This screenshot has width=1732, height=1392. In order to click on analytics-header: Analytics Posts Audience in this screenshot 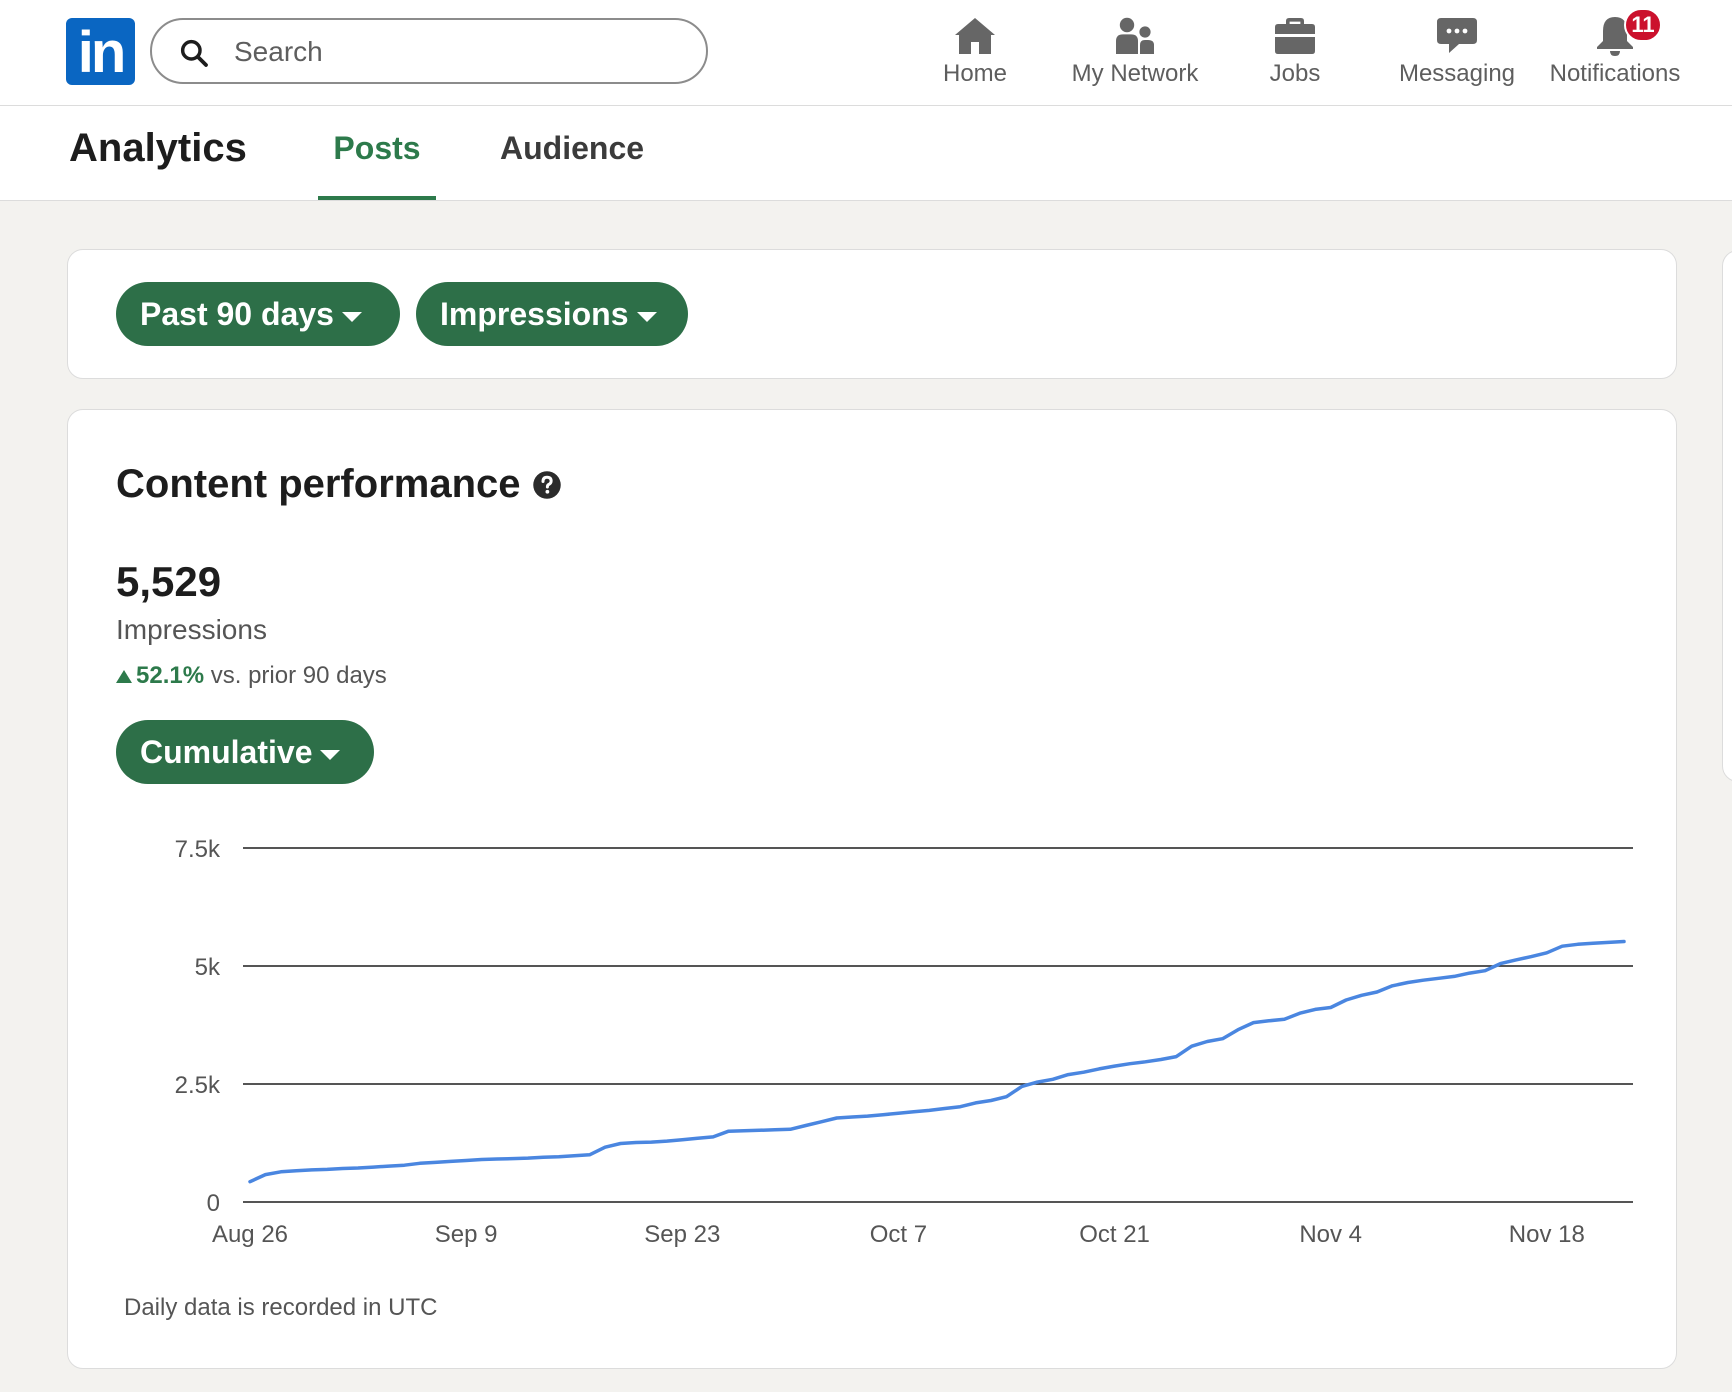, I will do `click(866, 153)`.